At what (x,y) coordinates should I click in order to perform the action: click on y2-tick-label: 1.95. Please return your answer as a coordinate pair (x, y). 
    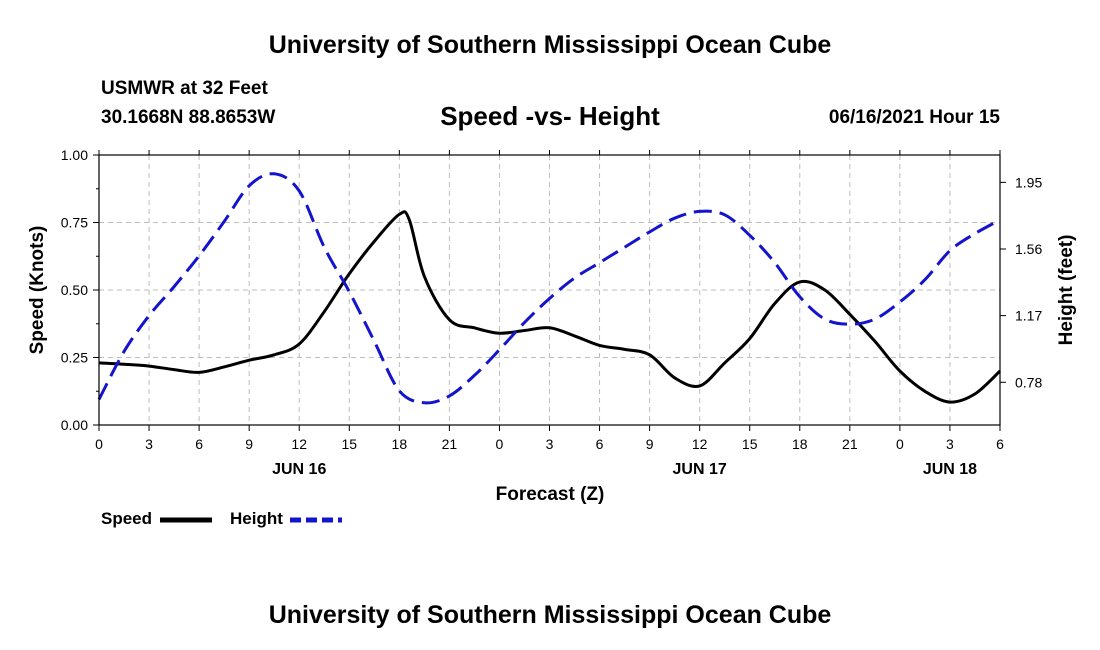
    Looking at the image, I should click on (1028, 182).